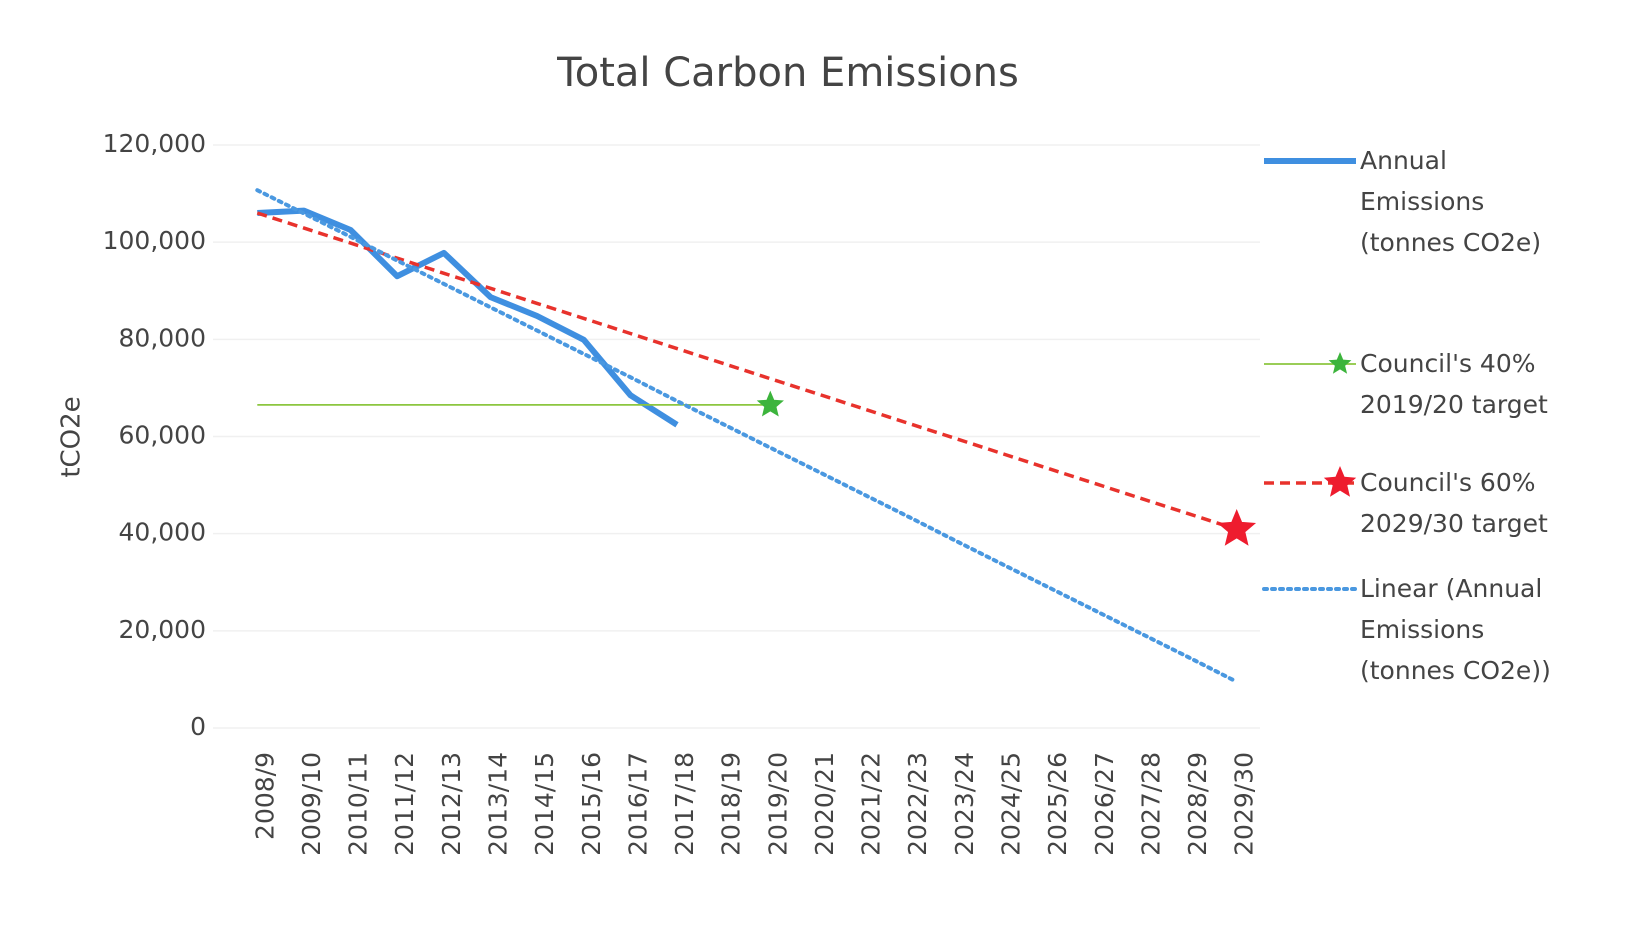  What do you see at coordinates (1197, 804) in the screenshot?
I see `x-tick-label: 2028/29` at bounding box center [1197, 804].